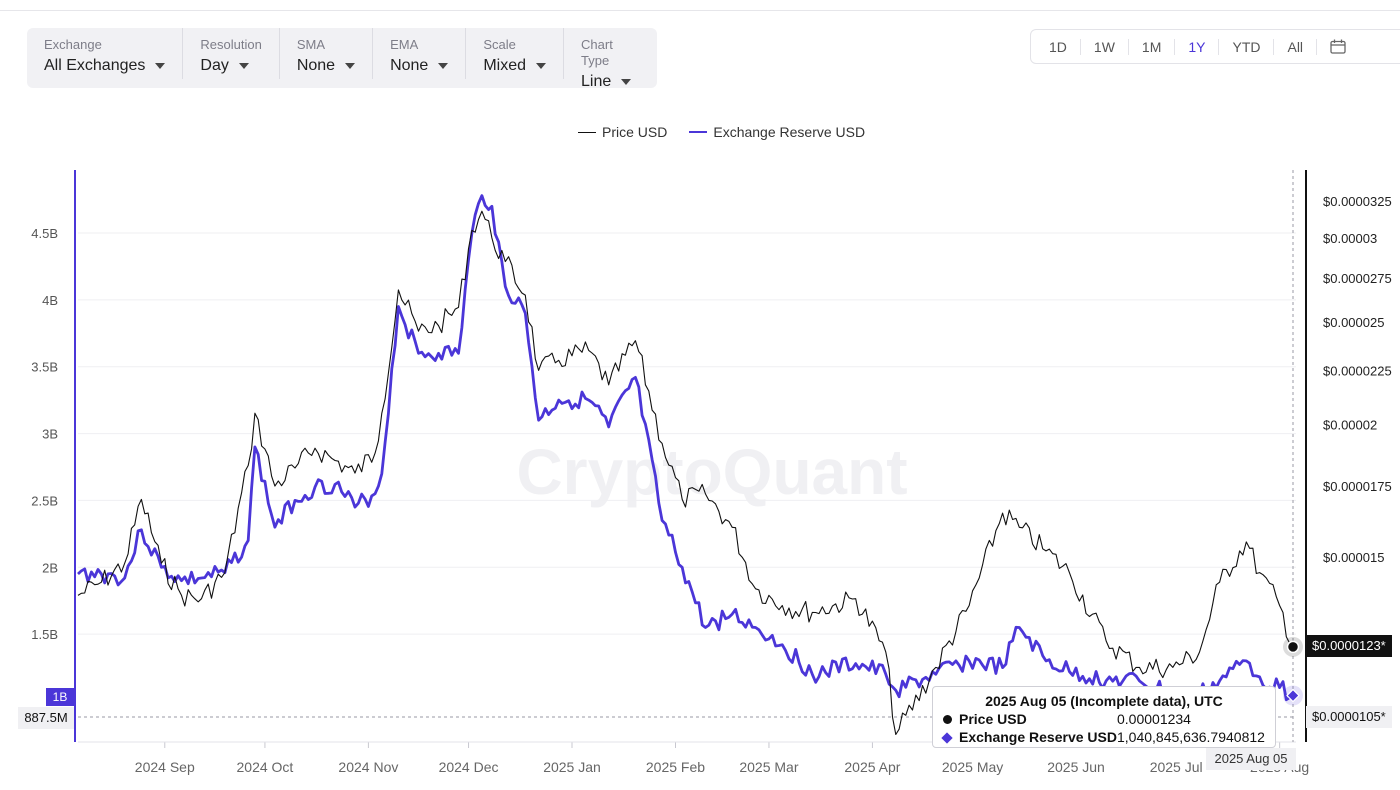 This screenshot has height=790, width=1400. Describe the element at coordinates (515, 53) in the screenshot. I see `control-scale: Scale Mixed` at that location.